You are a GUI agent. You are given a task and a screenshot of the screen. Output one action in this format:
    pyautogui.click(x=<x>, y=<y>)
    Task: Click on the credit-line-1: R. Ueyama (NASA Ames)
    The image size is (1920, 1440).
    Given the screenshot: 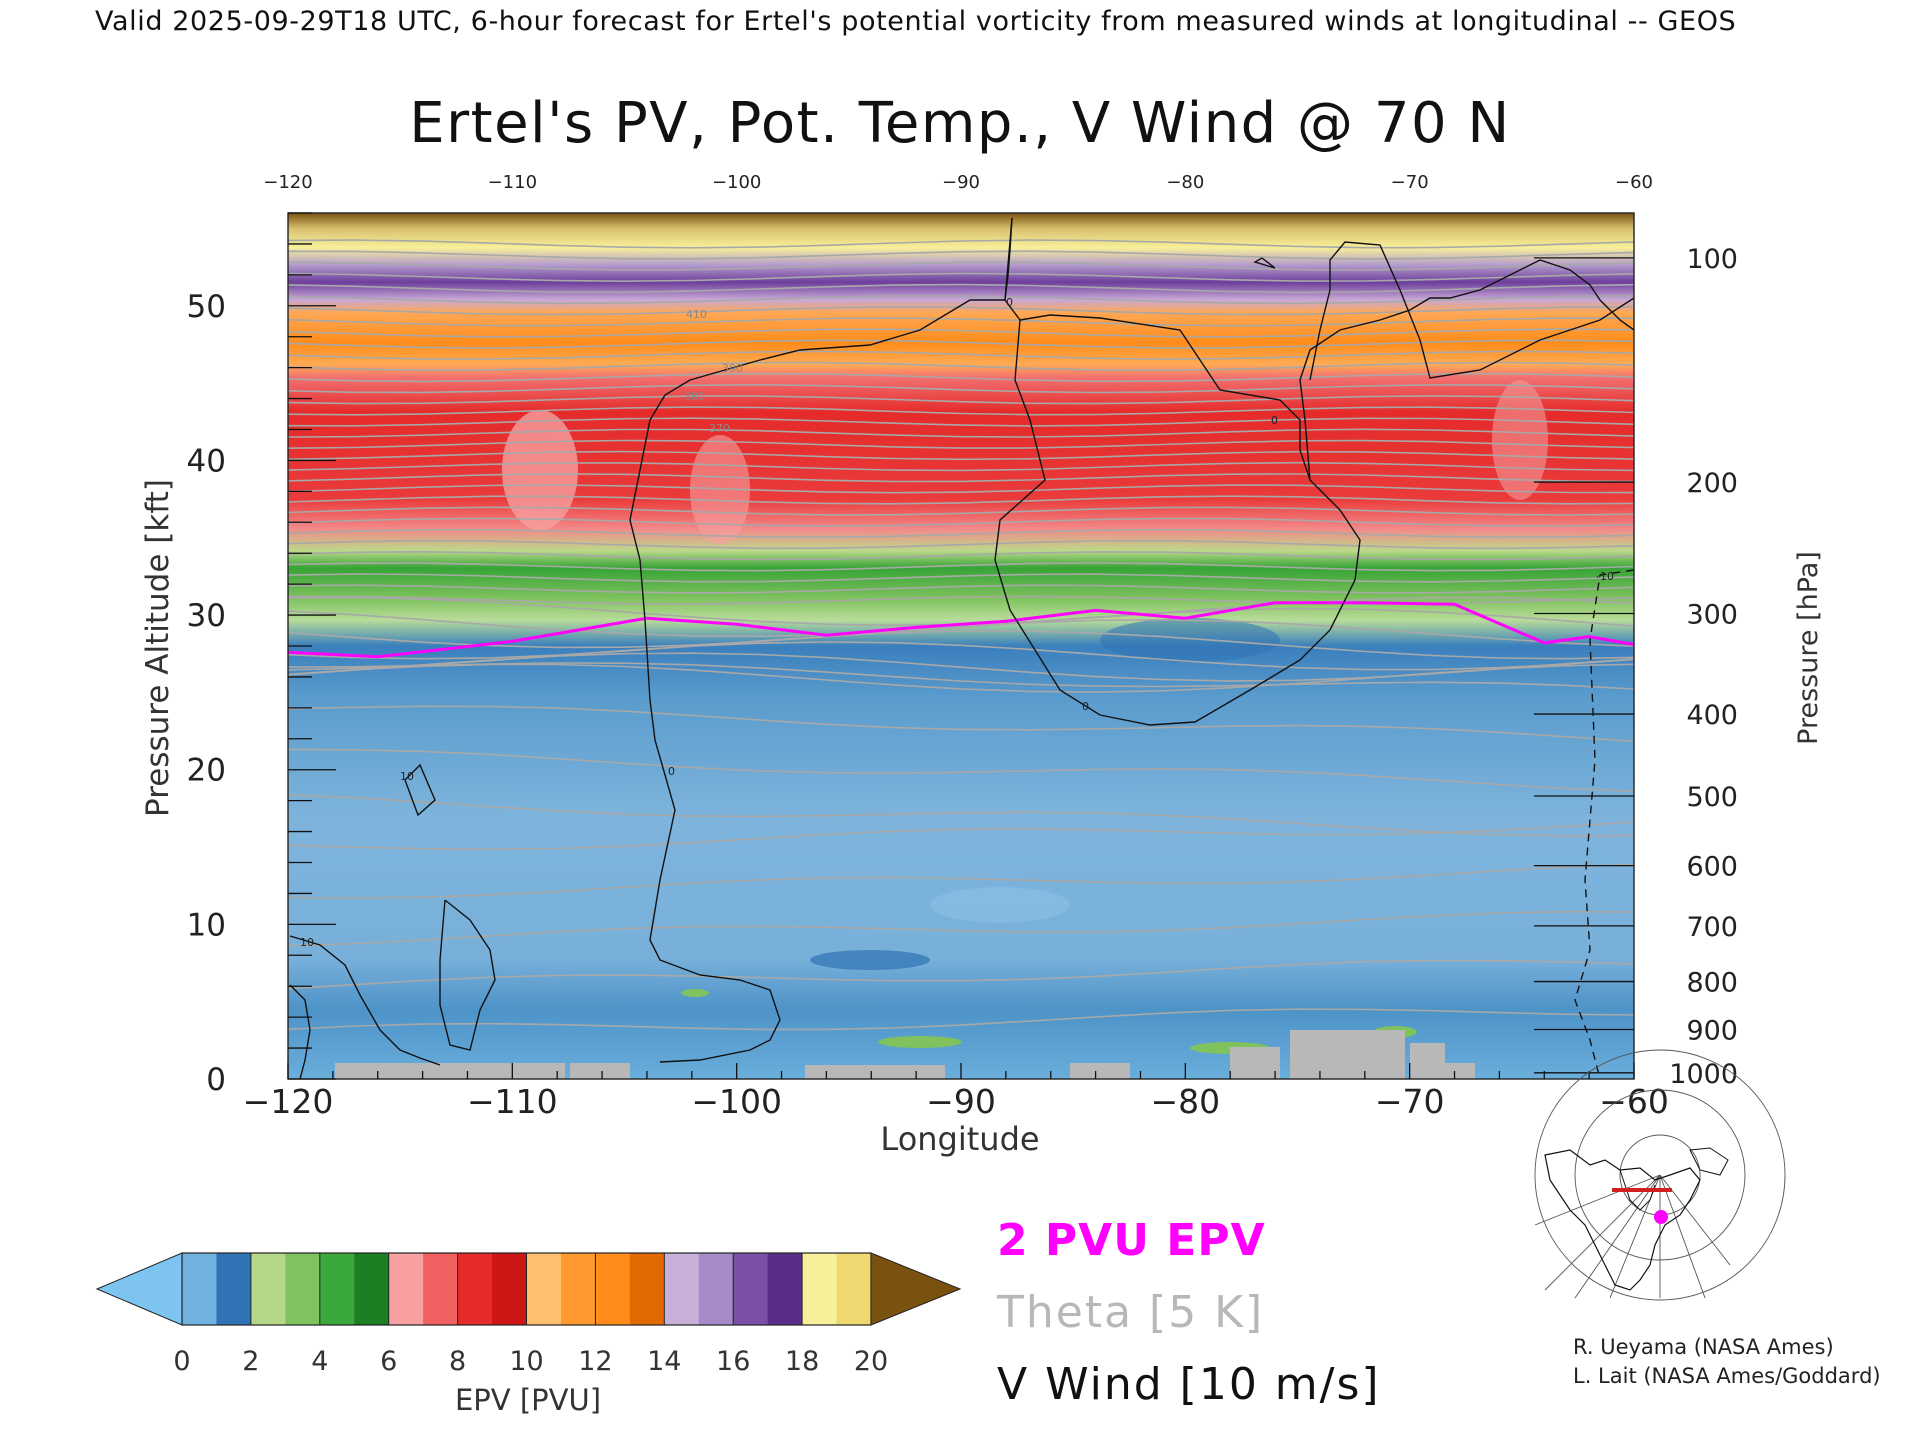 What is the action you would take?
    pyautogui.click(x=1703, y=1347)
    